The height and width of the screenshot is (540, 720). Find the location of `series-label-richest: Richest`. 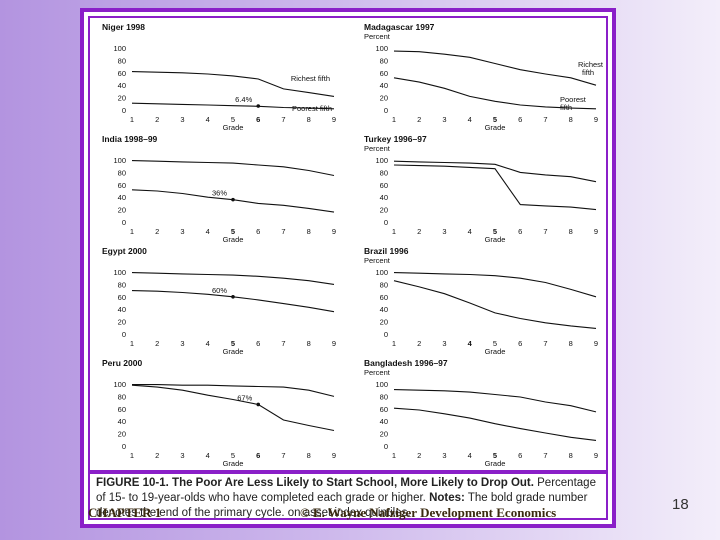

series-label-richest: Richest is located at coordinates (591, 64).